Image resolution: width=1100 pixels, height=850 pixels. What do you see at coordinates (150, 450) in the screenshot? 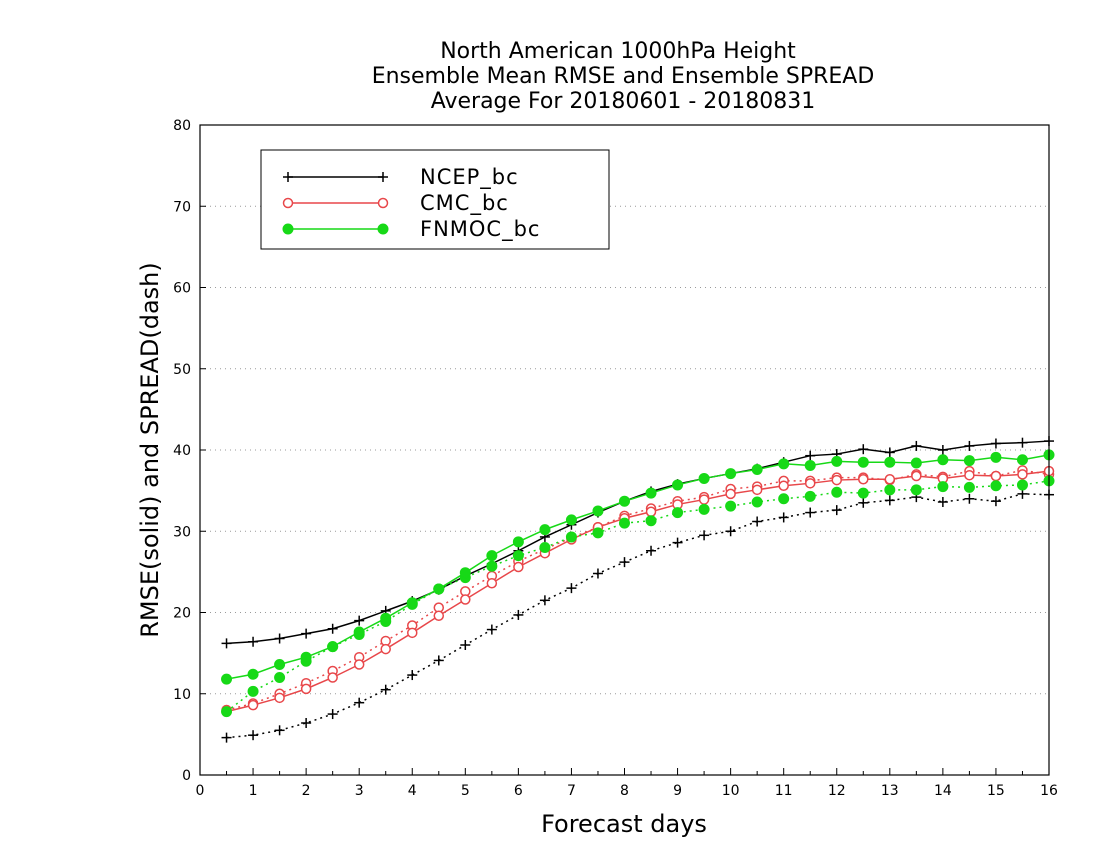
I see `y-axis-label: RMSE(solid) and SPREAD(dash)` at bounding box center [150, 450].